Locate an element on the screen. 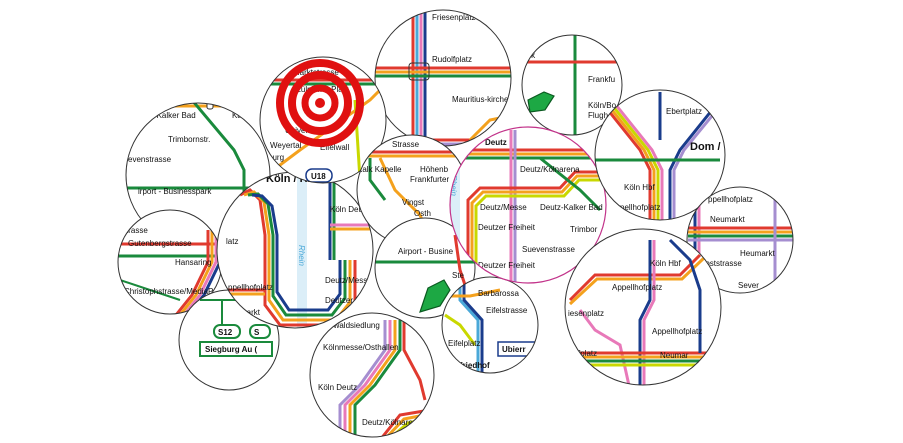 The image size is (903, 443). station-label: dfriedhof is located at coordinates (472, 365).